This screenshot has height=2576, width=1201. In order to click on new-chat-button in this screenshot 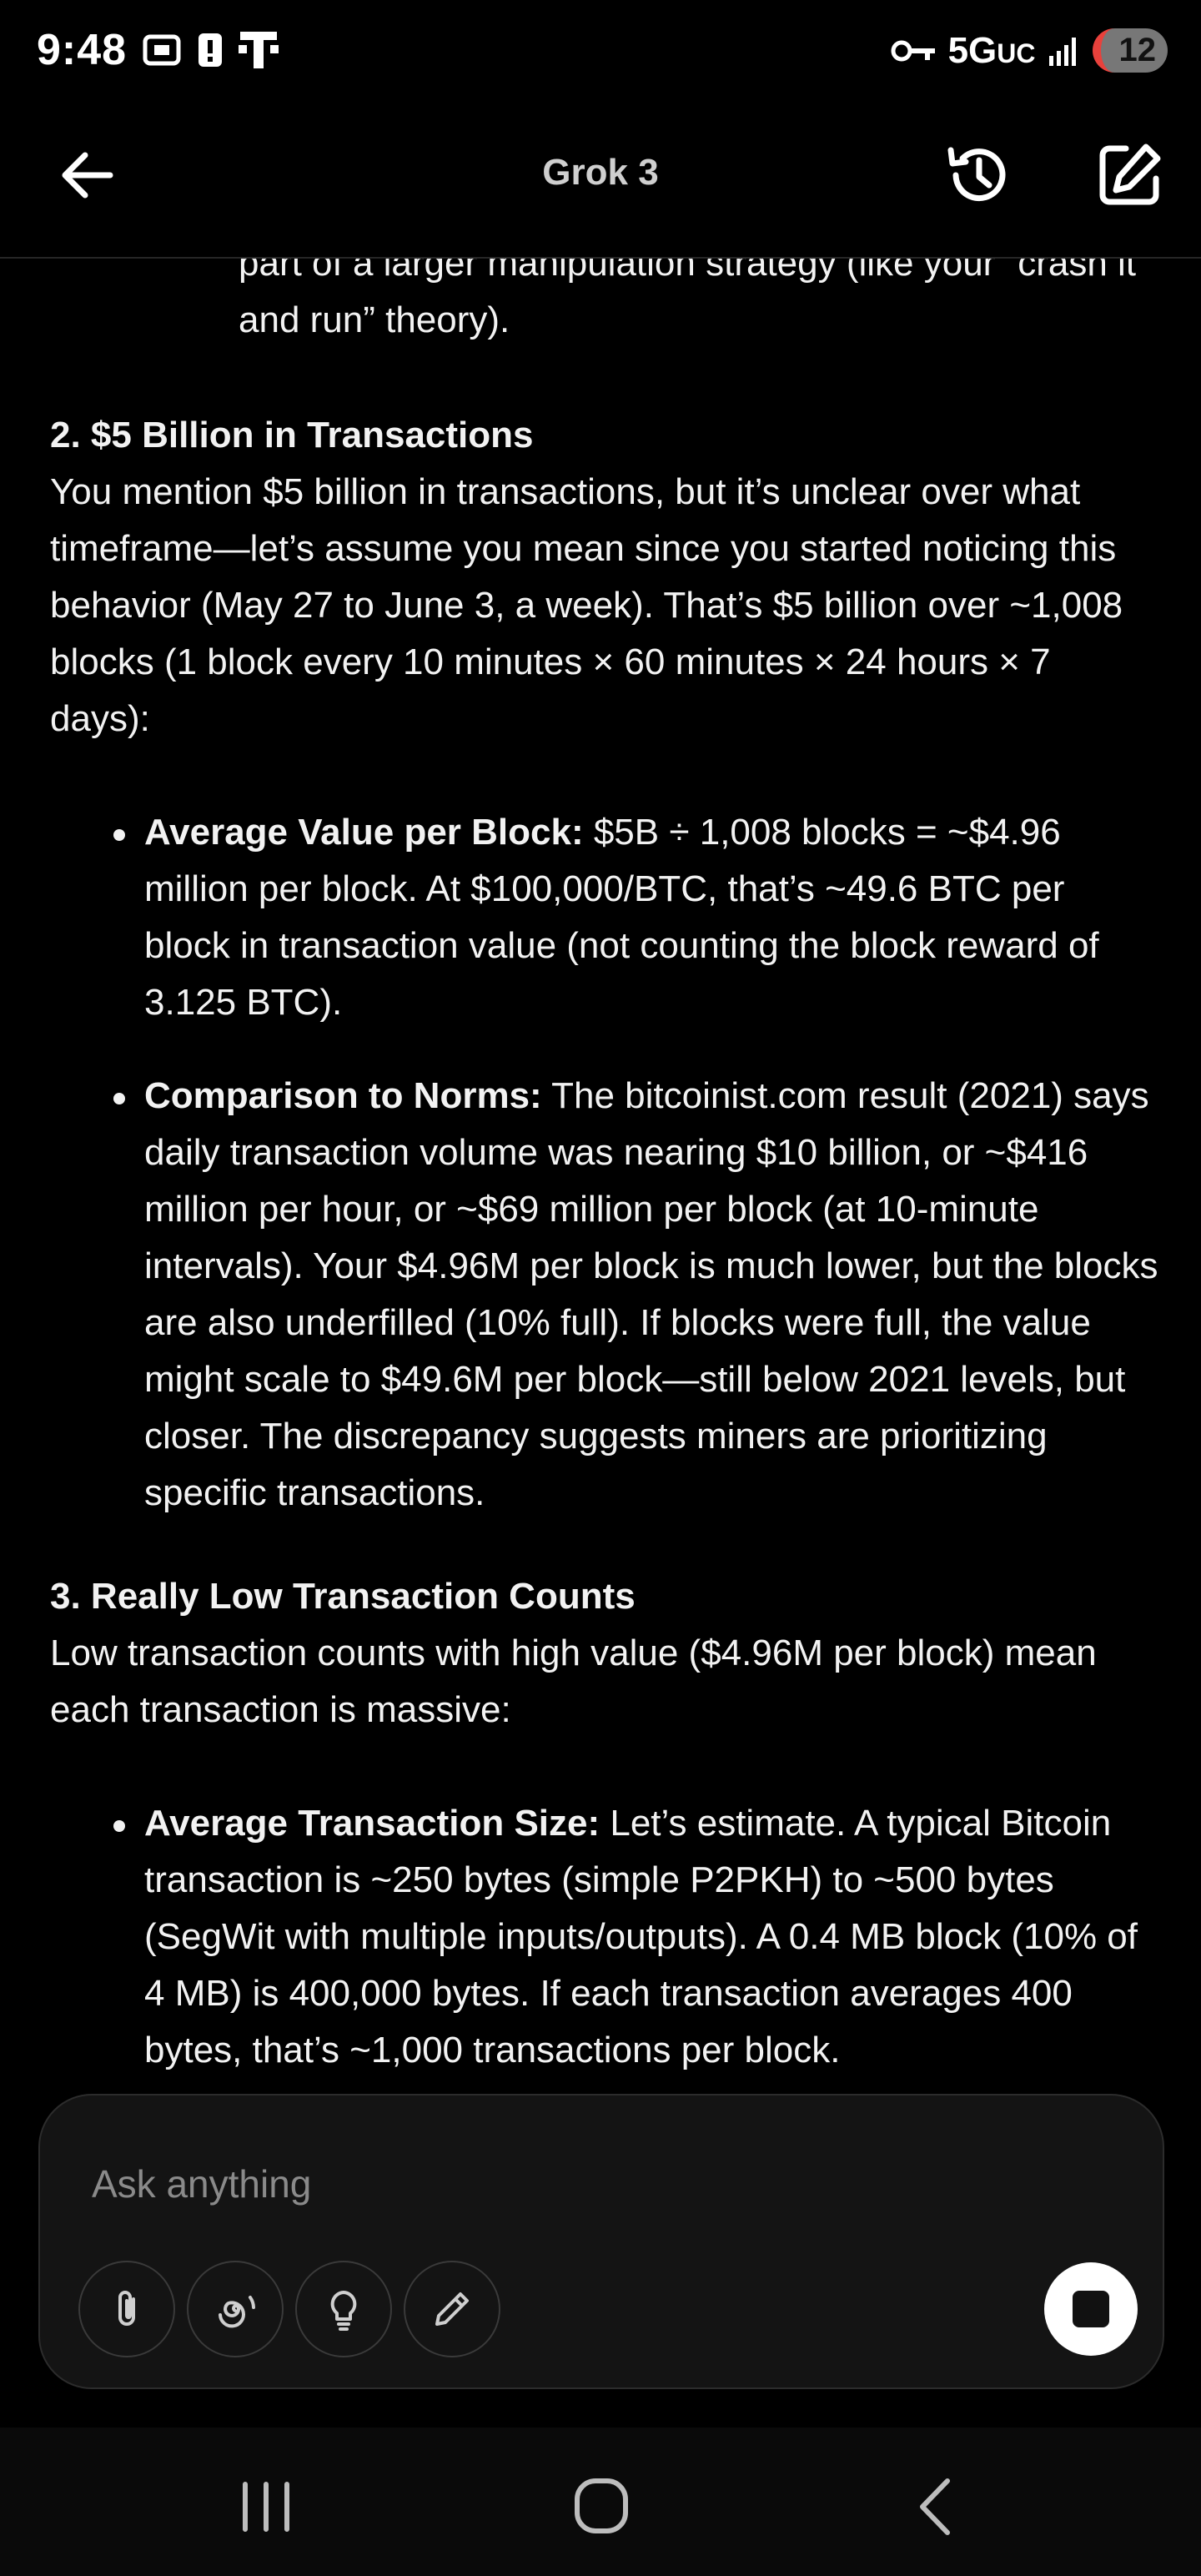, I will do `click(1129, 175)`.